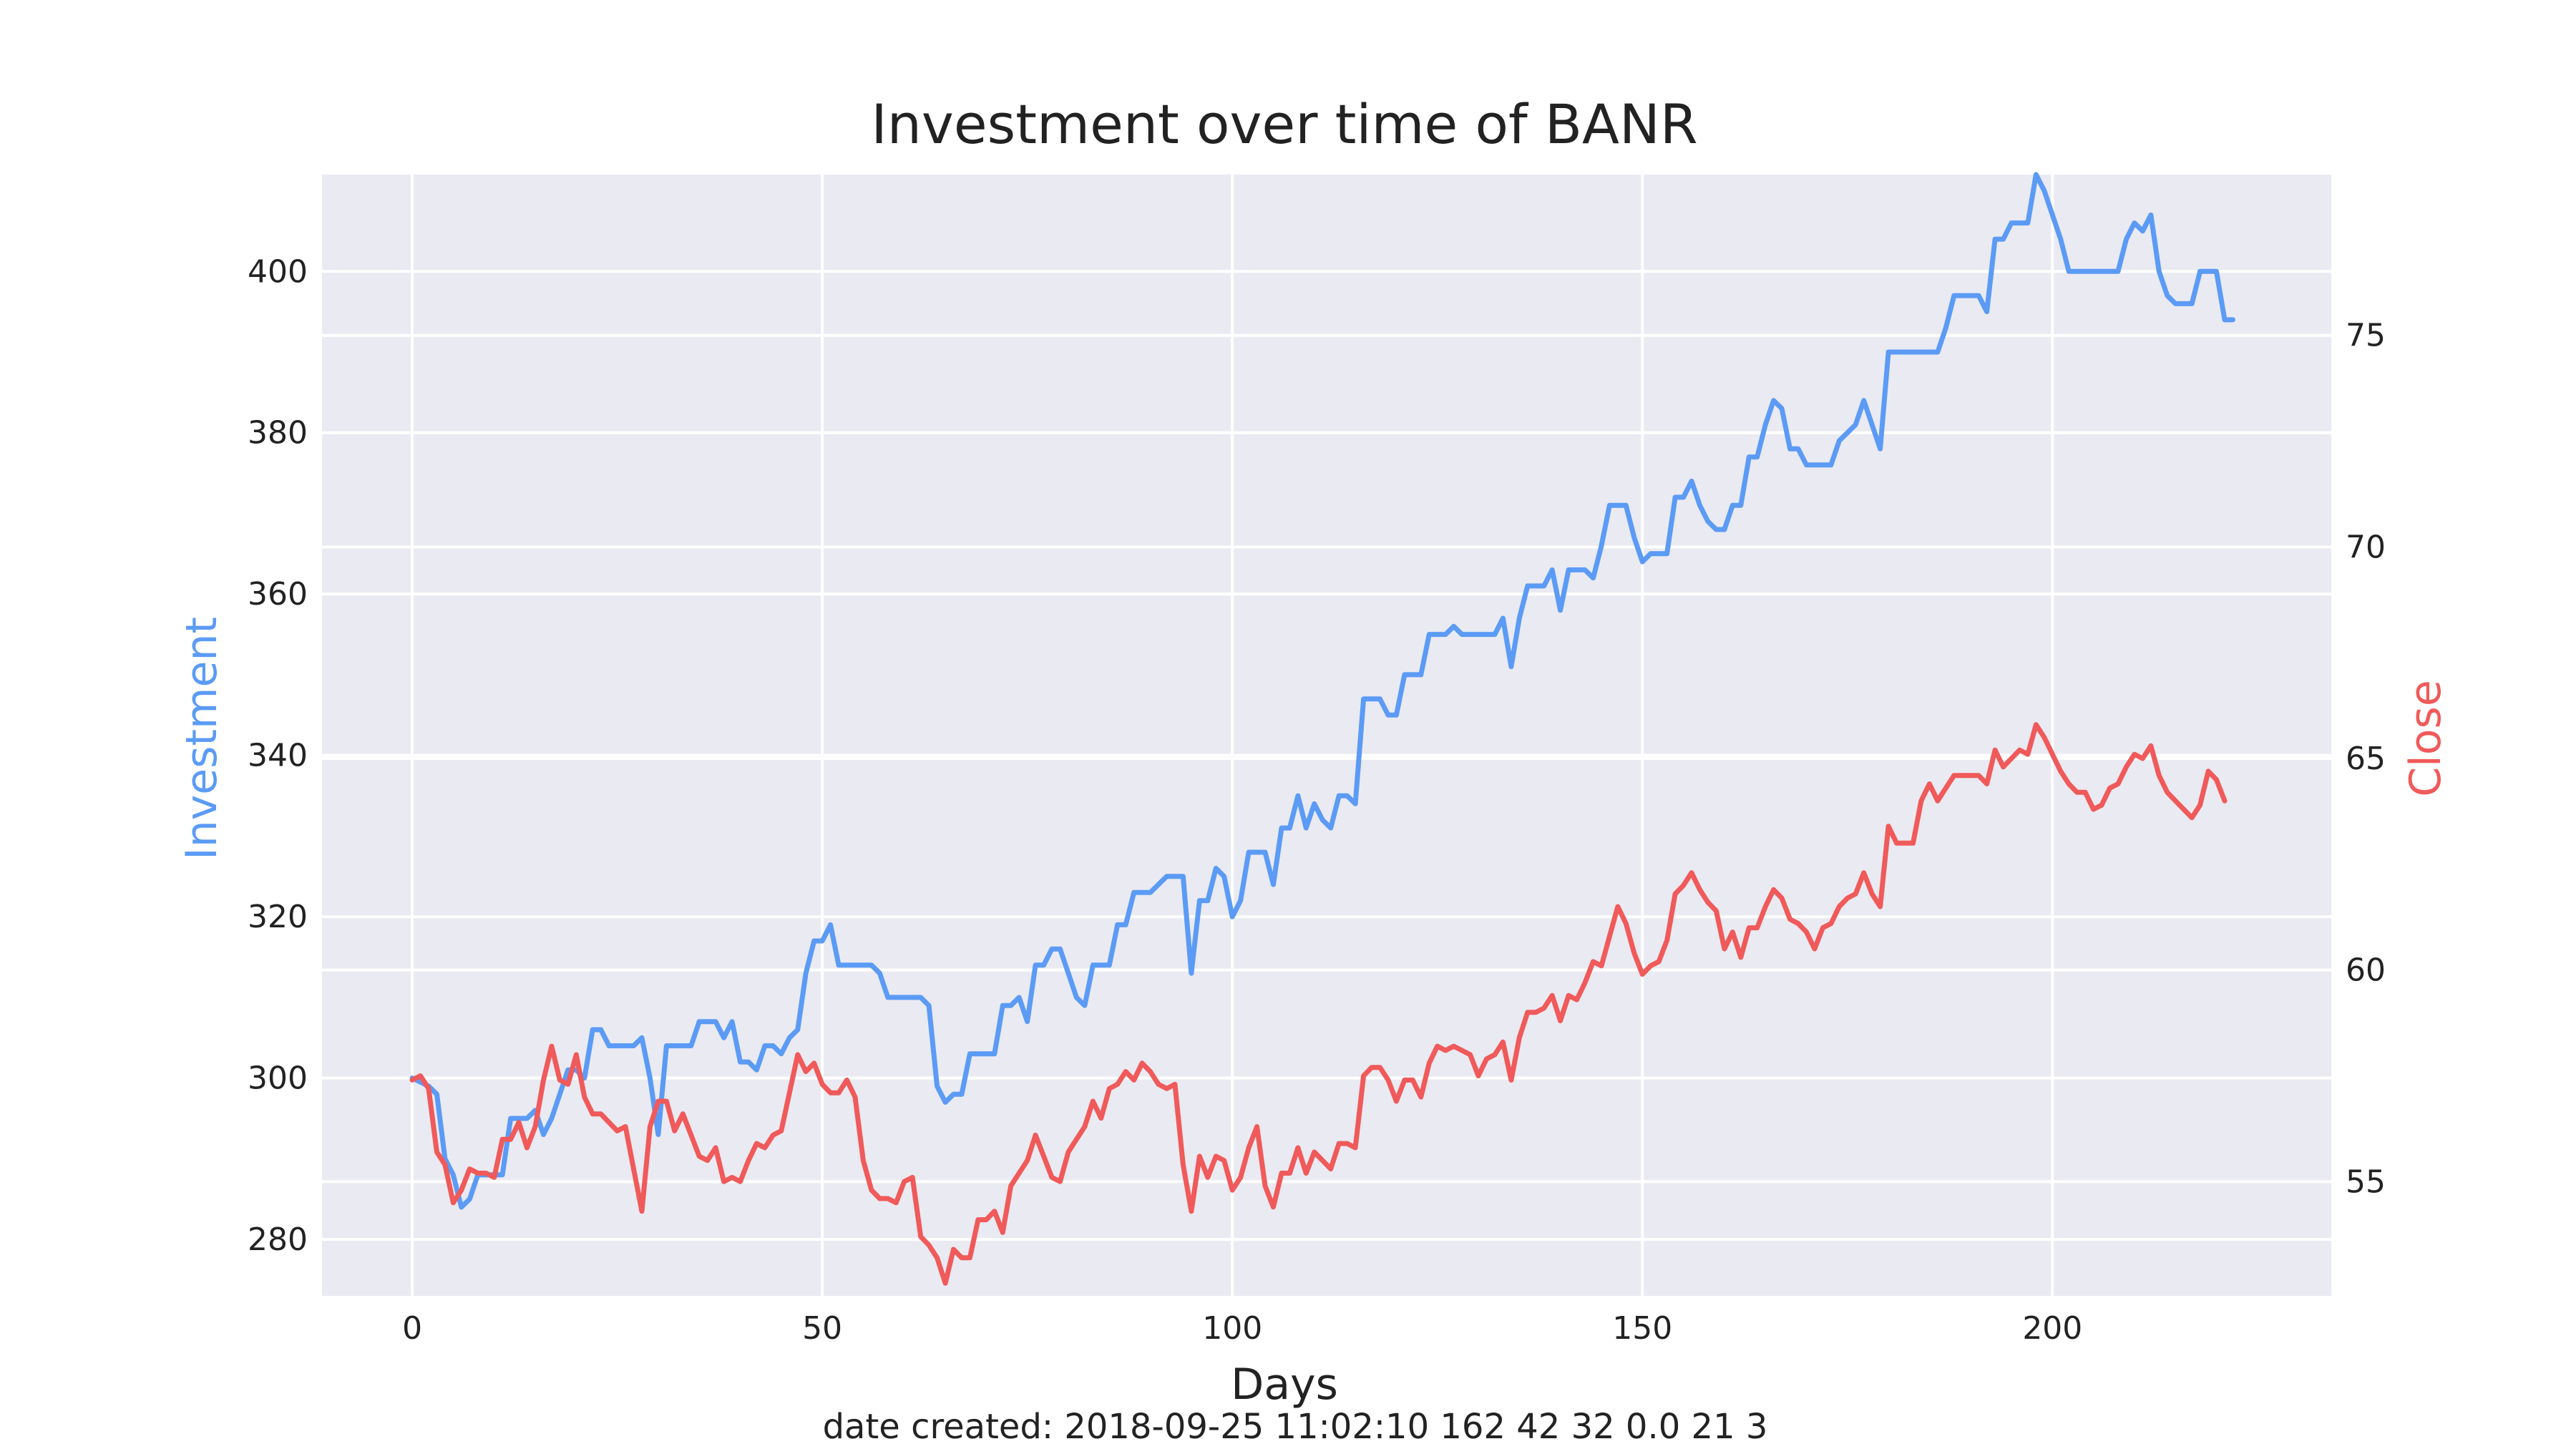  I want to click on y-left-tick-label: 280, so click(278, 1239).